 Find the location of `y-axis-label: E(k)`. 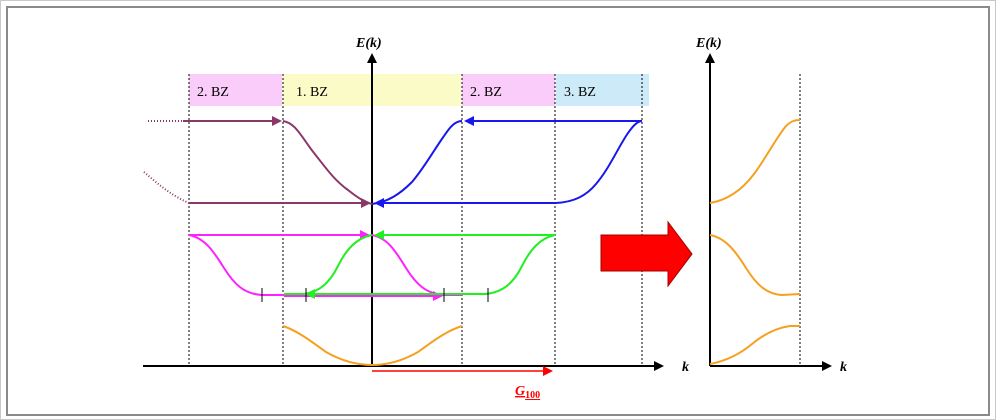

y-axis-label: E(k) is located at coordinates (368, 43).